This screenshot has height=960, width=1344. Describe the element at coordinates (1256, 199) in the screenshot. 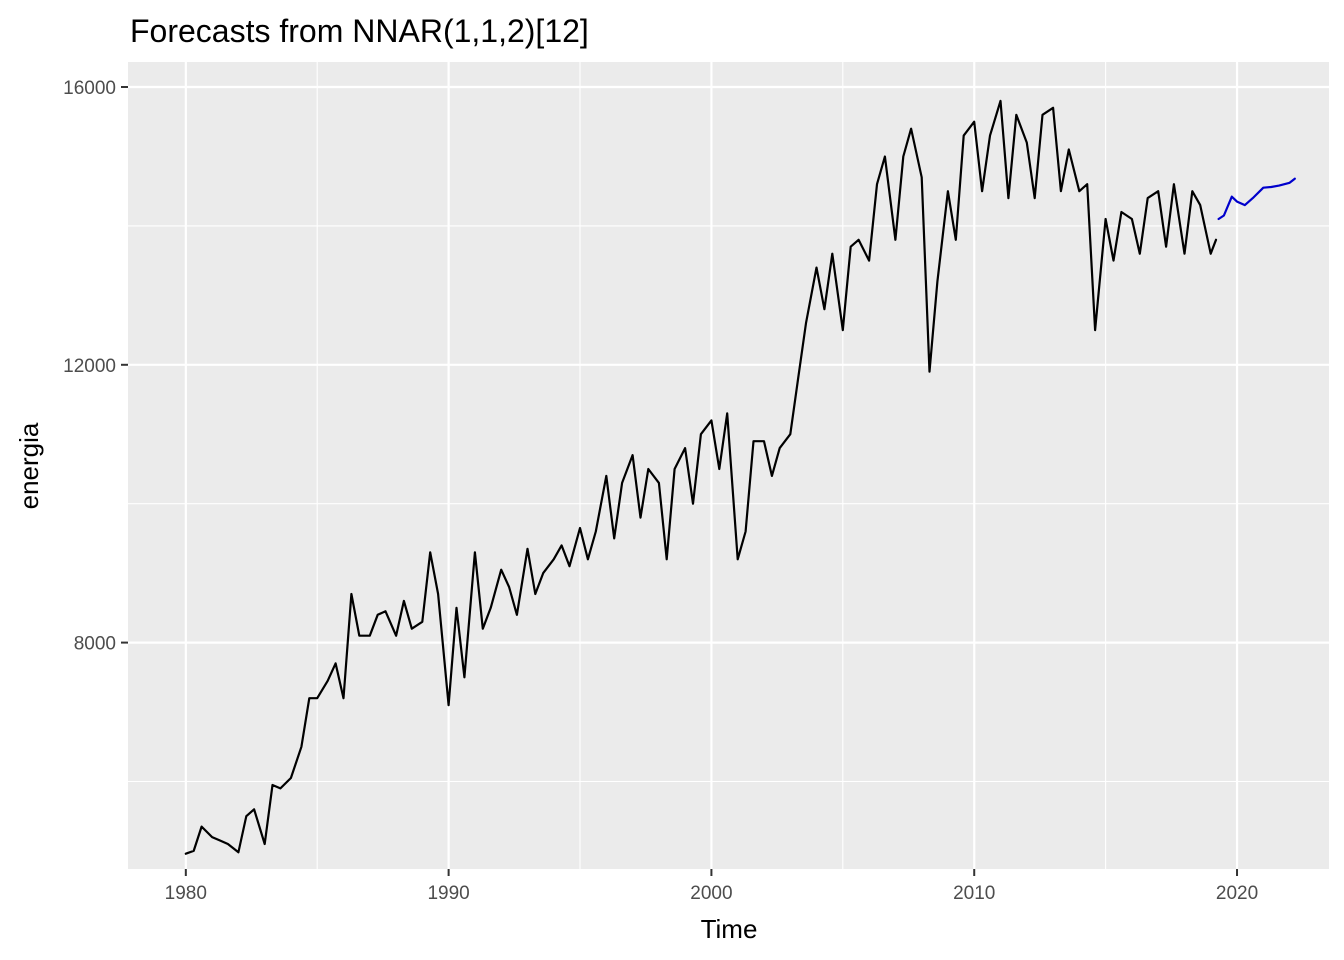

I see `forecast-series-line` at that location.